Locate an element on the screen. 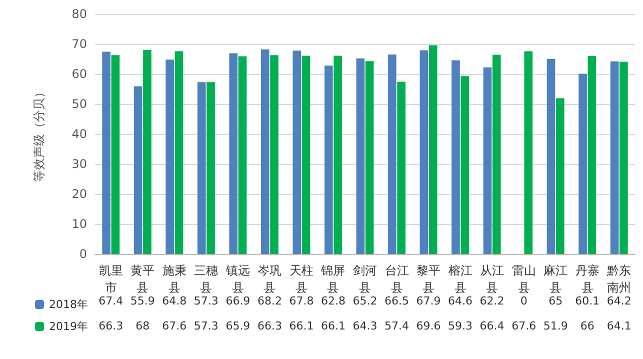  data-label: 62.8 is located at coordinates (333, 301).